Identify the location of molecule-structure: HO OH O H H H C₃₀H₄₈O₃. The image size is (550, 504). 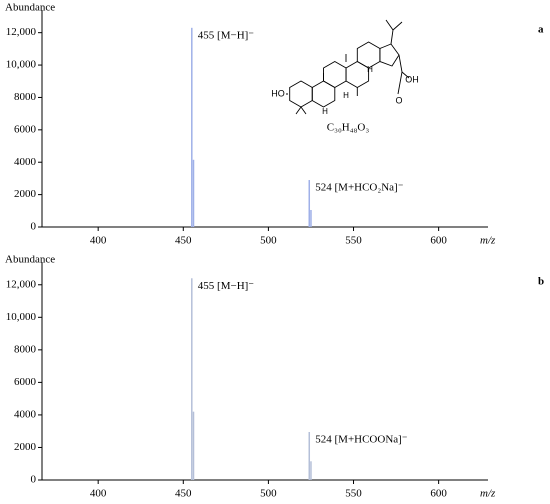
(345, 76).